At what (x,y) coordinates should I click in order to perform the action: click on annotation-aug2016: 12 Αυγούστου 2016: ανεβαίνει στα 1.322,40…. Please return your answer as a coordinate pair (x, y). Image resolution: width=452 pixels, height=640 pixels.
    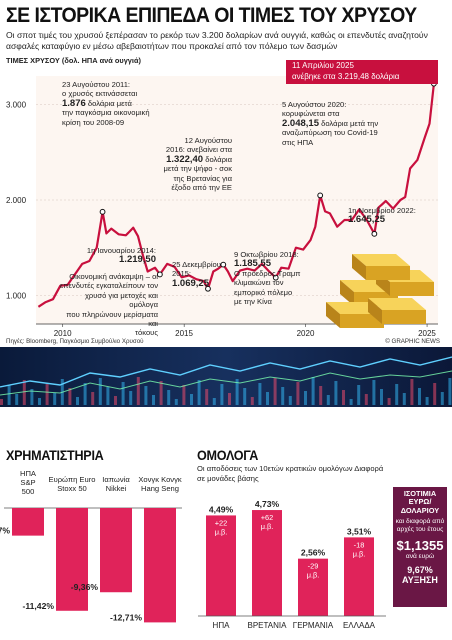
    Looking at the image, I should click on (197, 164).